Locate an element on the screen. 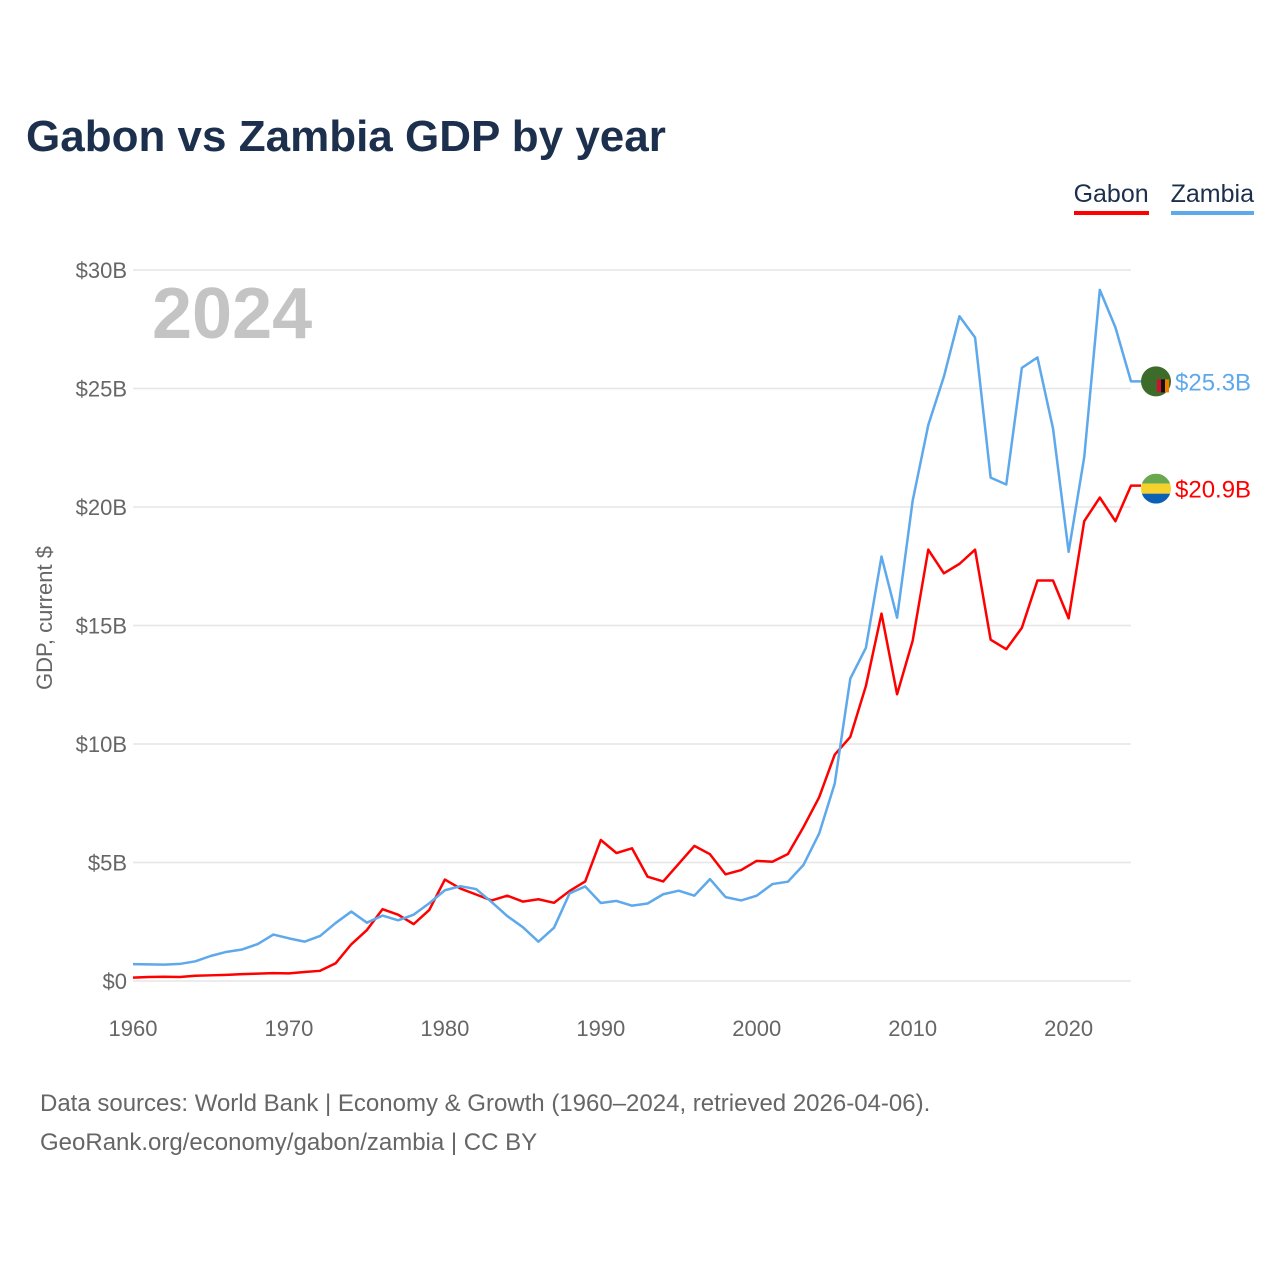  y-tick-label: $5B is located at coordinates (107, 863).